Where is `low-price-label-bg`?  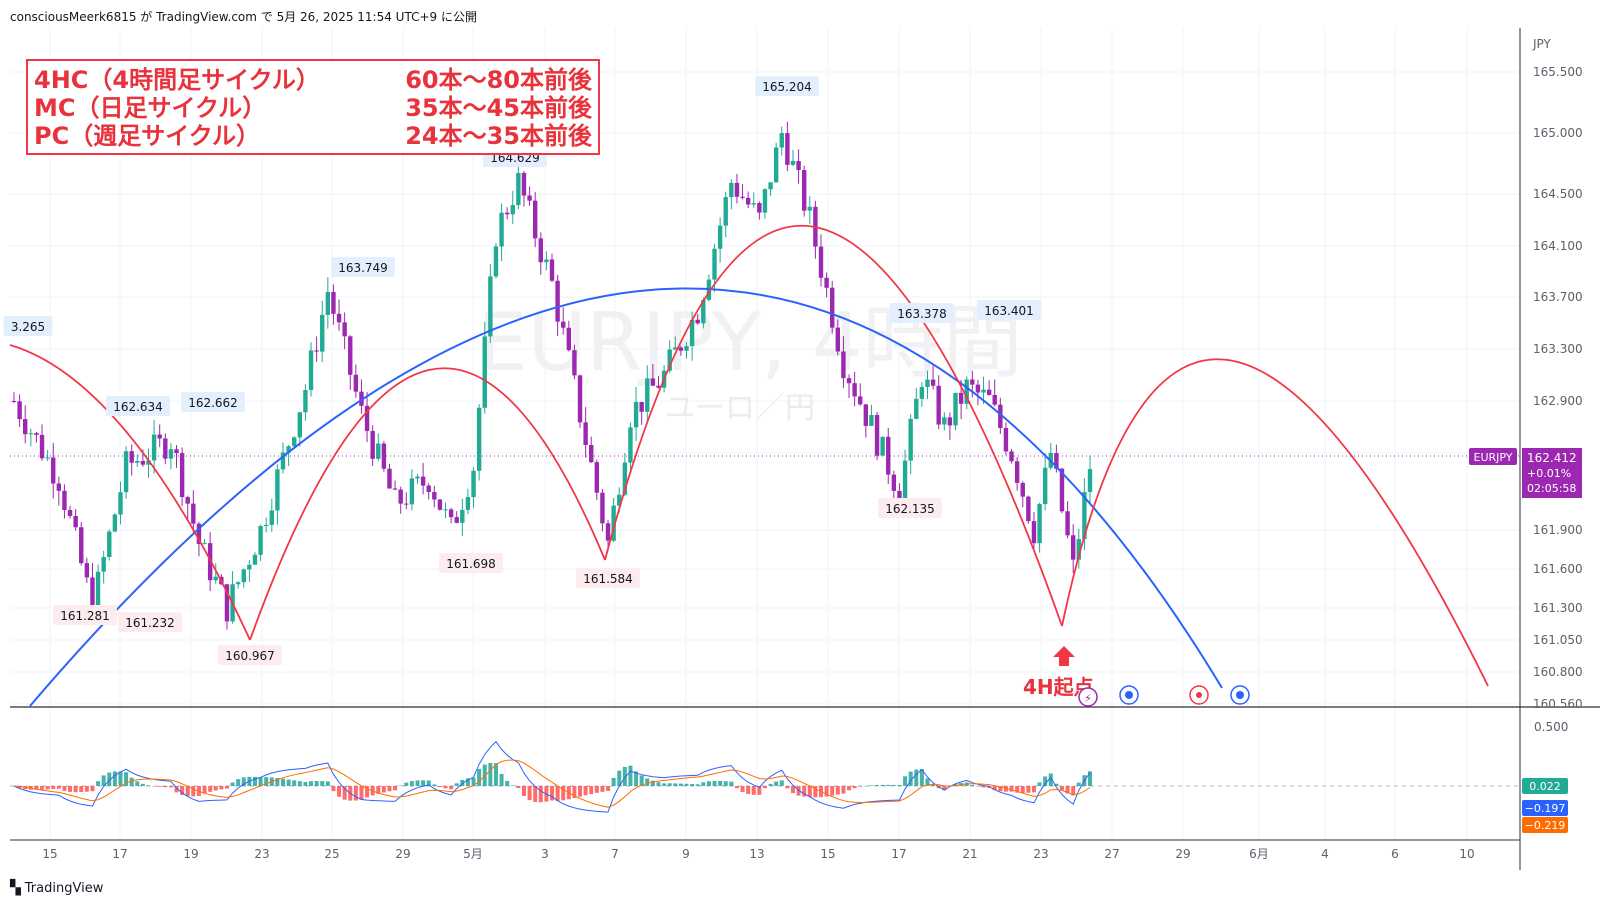
low-price-label-bg is located at coordinates (910, 508).